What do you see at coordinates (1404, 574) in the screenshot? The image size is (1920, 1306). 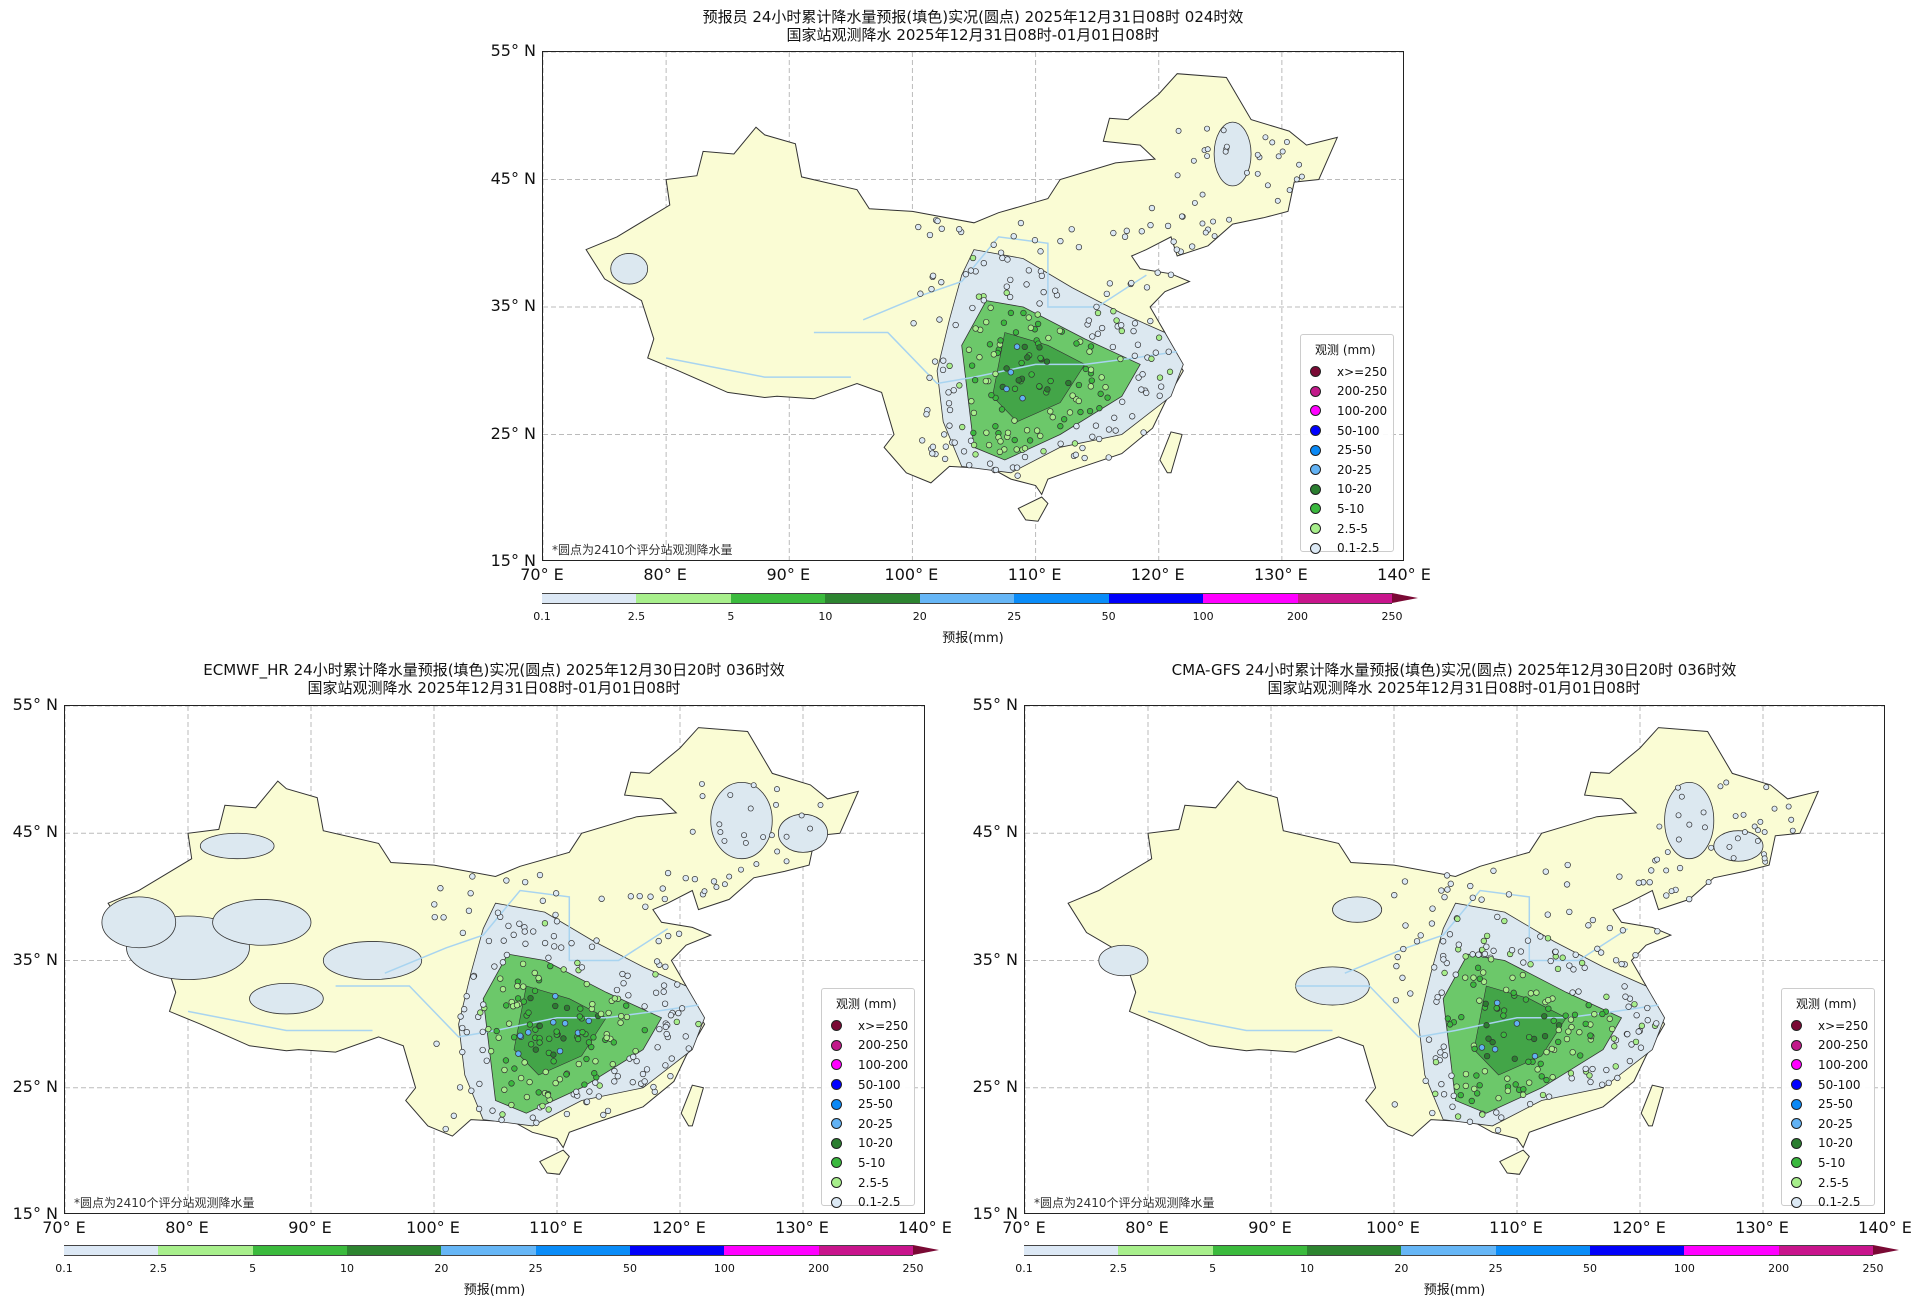 I see `lon-tick-label: 140° E` at bounding box center [1404, 574].